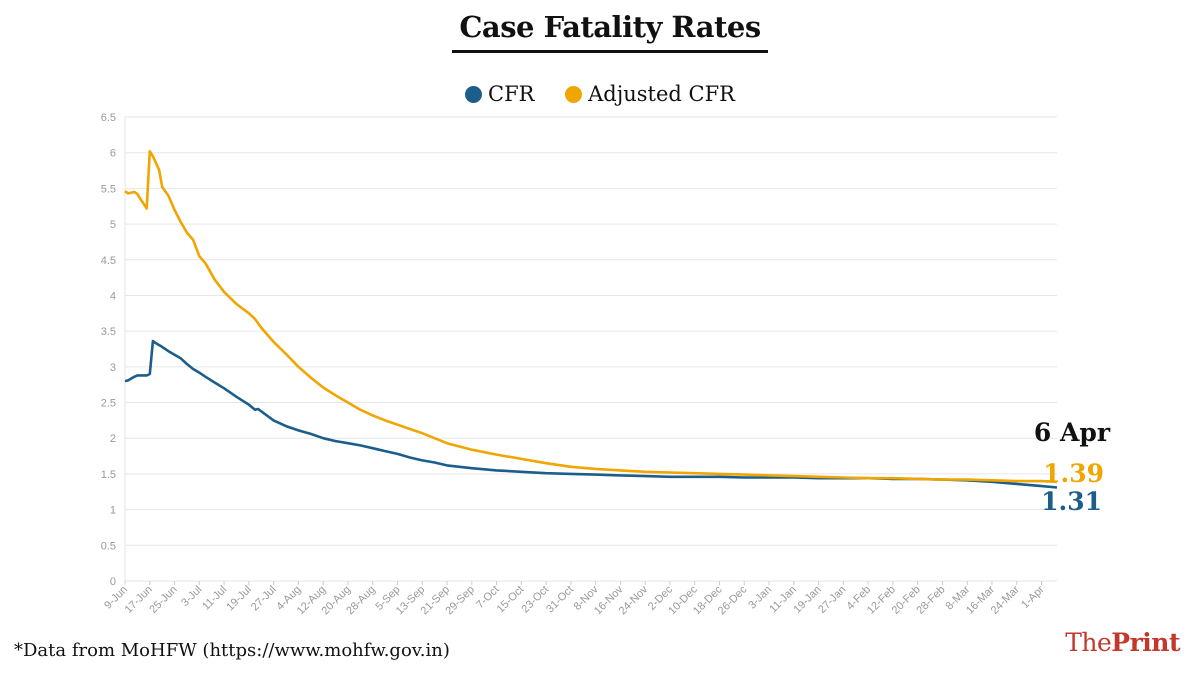 Image resolution: width=1200 pixels, height=675 pixels. I want to click on x-tick-label: 11-Jul, so click(214, 598).